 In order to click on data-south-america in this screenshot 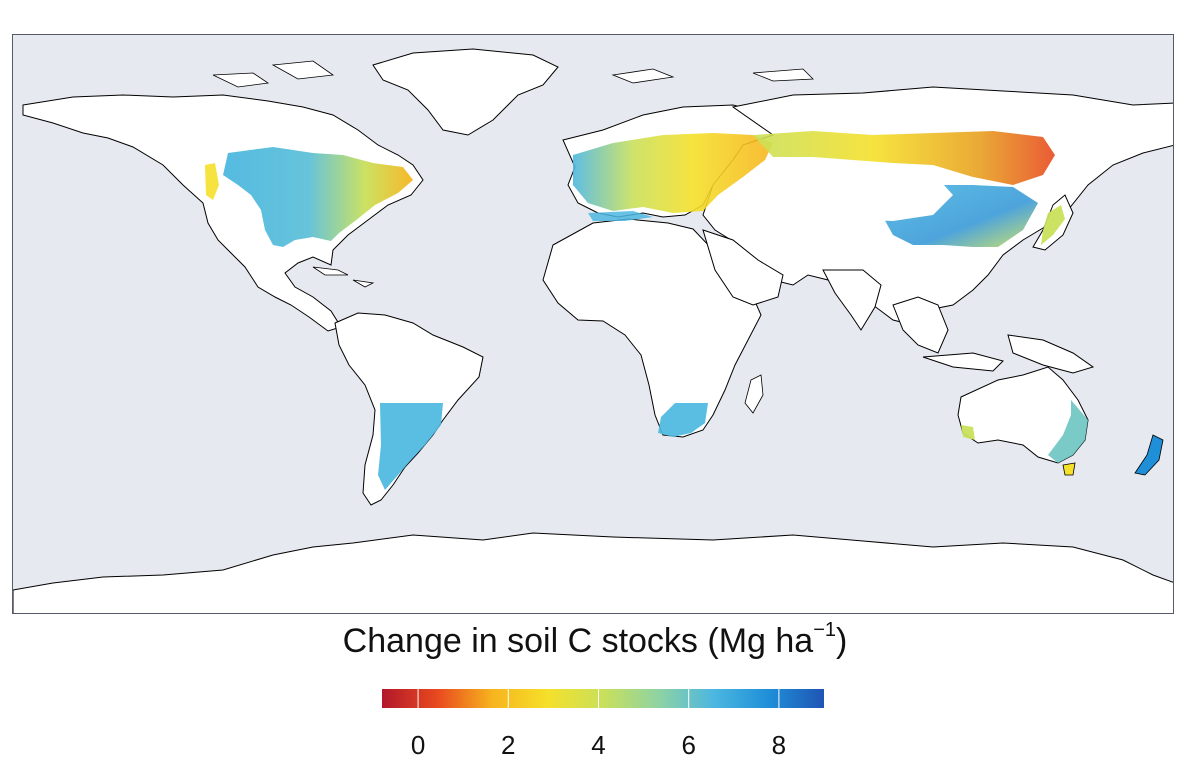, I will do `click(410, 446)`.